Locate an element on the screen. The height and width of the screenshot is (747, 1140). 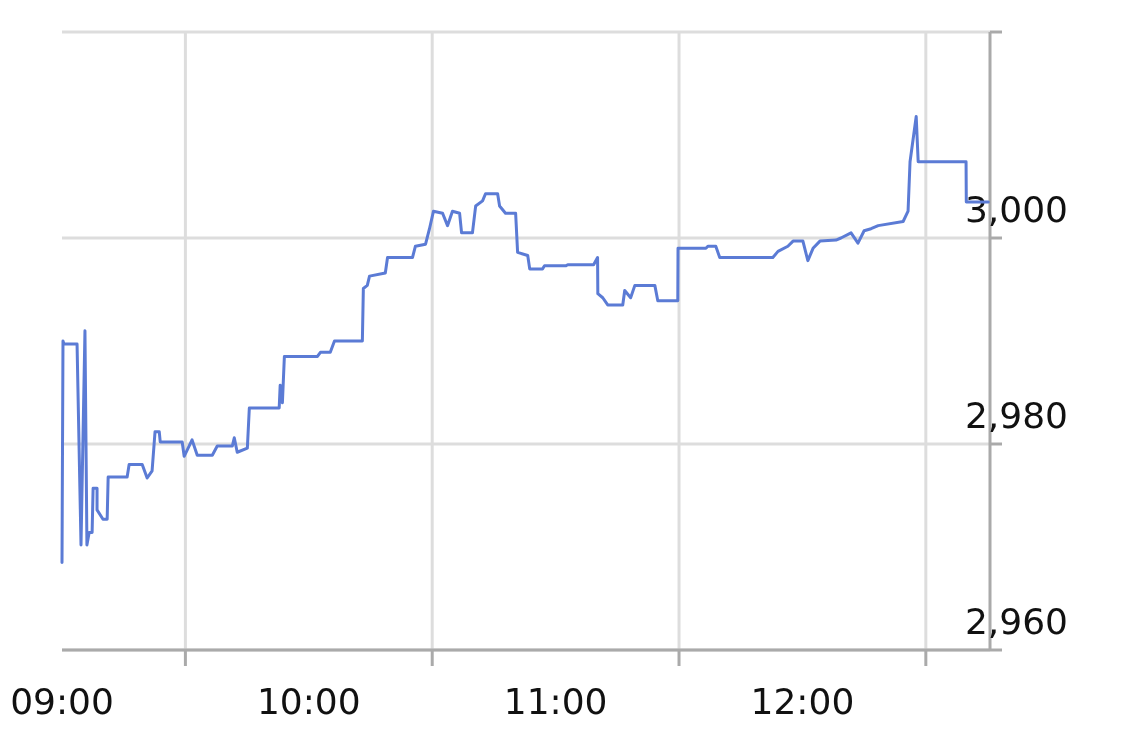
y-tick-label: 2,960 is located at coordinates (1016, 621).